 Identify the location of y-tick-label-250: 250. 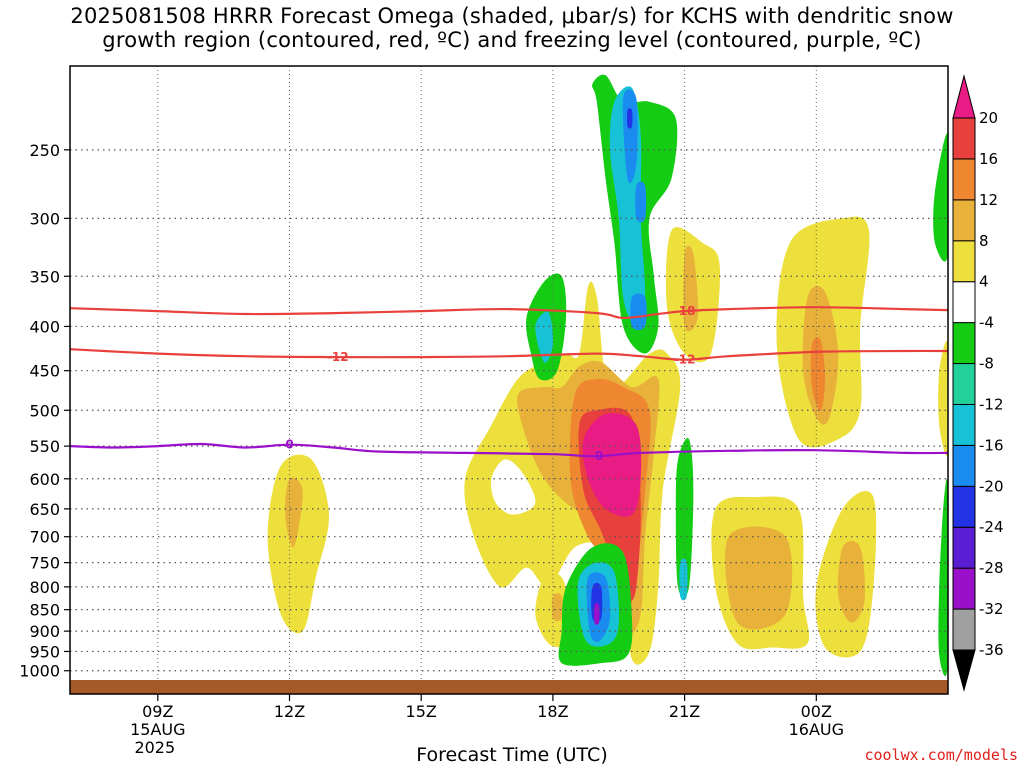
(44, 150).